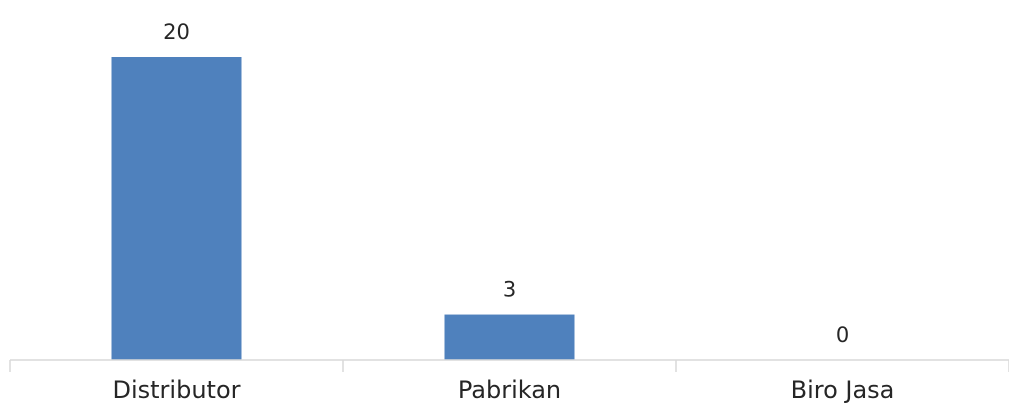 The width and height of the screenshot is (1009, 409). What do you see at coordinates (842, 335) in the screenshot?
I see `data-label-biro-jasa: 0` at bounding box center [842, 335].